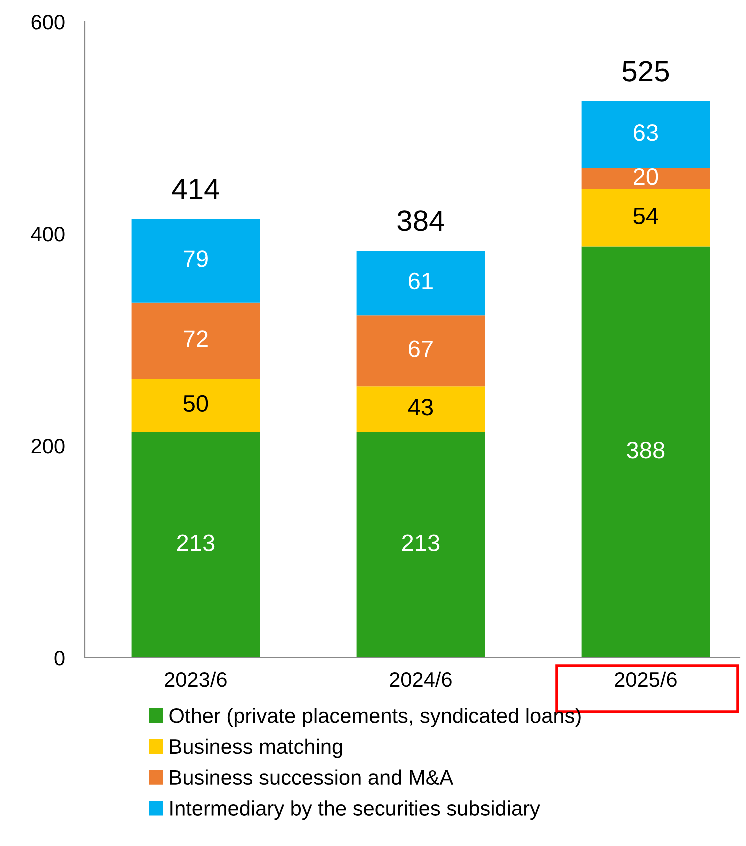  What do you see at coordinates (355, 810) in the screenshot?
I see `legend-label: Intermediary by the securities subsidiary` at bounding box center [355, 810].